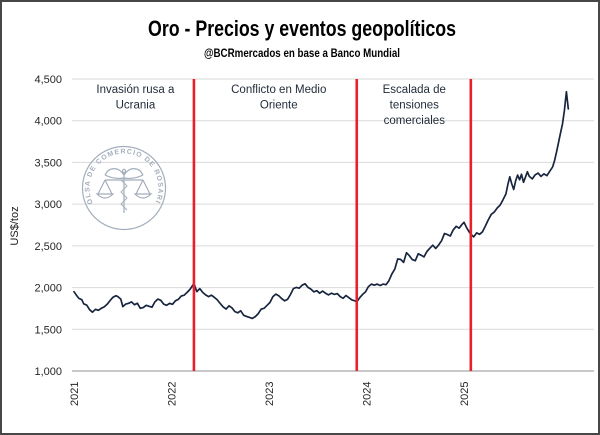 This screenshot has height=435, width=600. I want to click on event-label-line: Oriente, so click(279, 106).